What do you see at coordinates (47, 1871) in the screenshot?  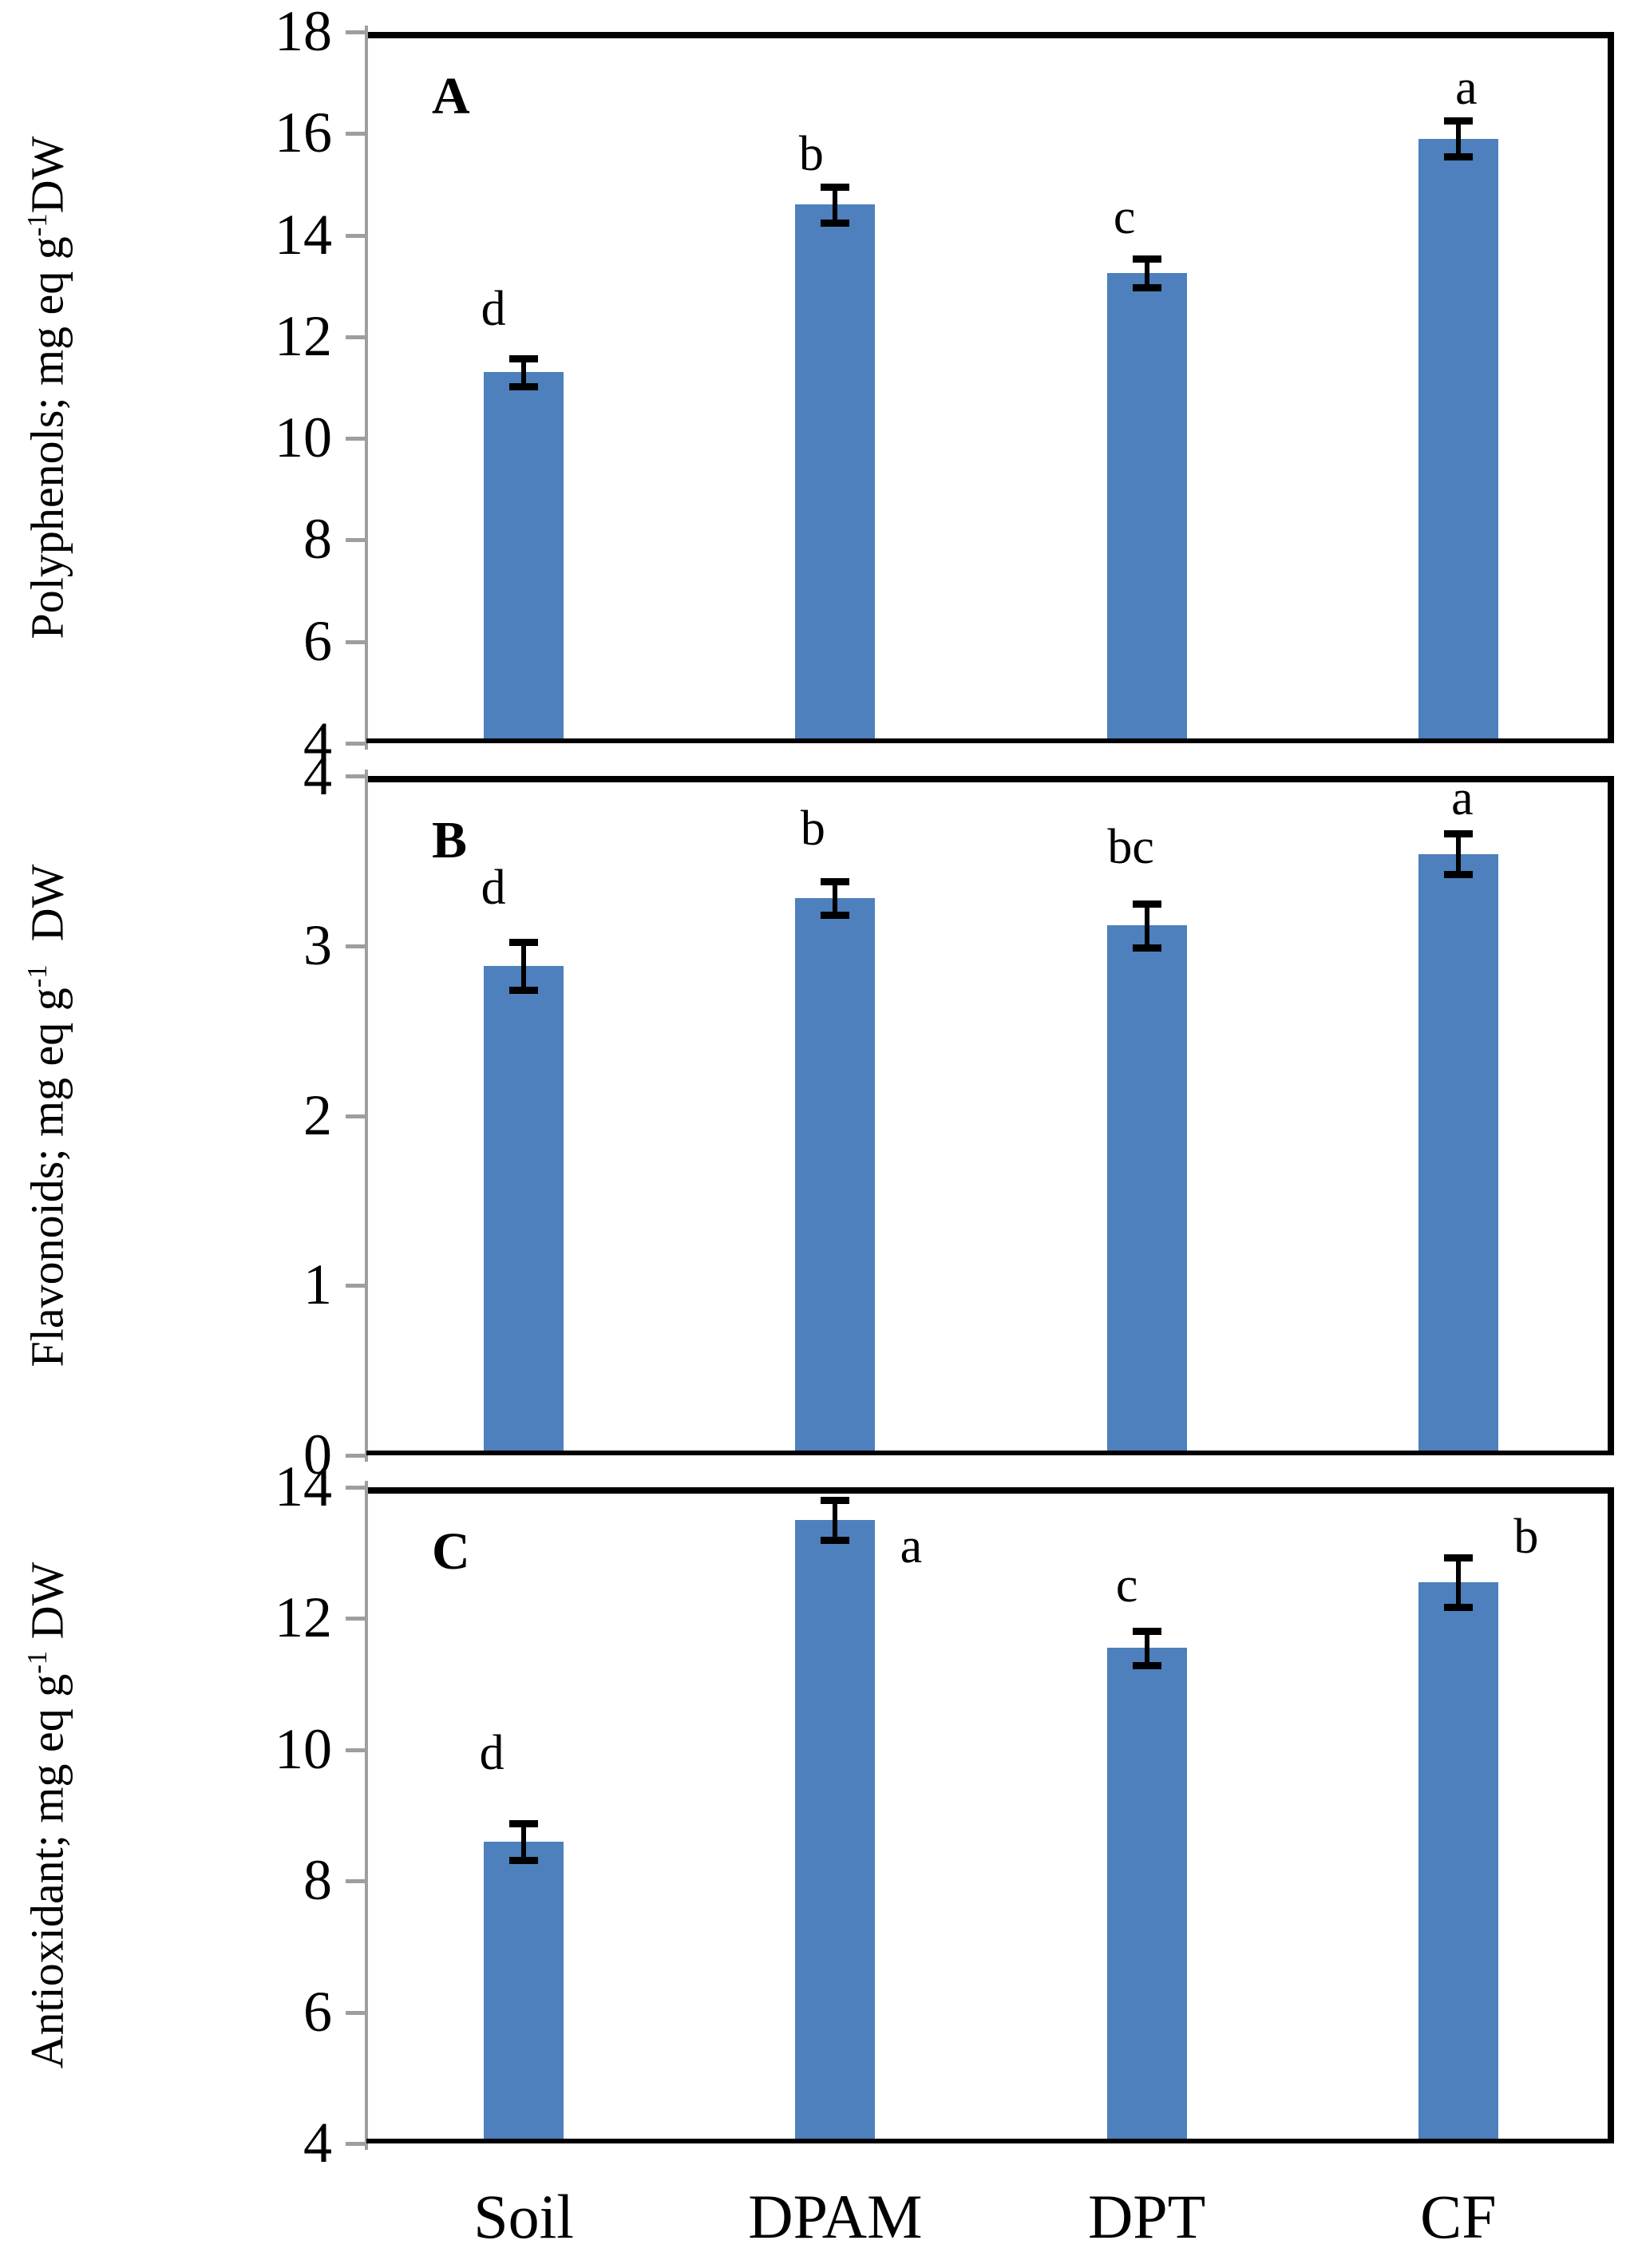 I see `y-axis-title-text: Antioxidant; mg eq g` at bounding box center [47, 1871].